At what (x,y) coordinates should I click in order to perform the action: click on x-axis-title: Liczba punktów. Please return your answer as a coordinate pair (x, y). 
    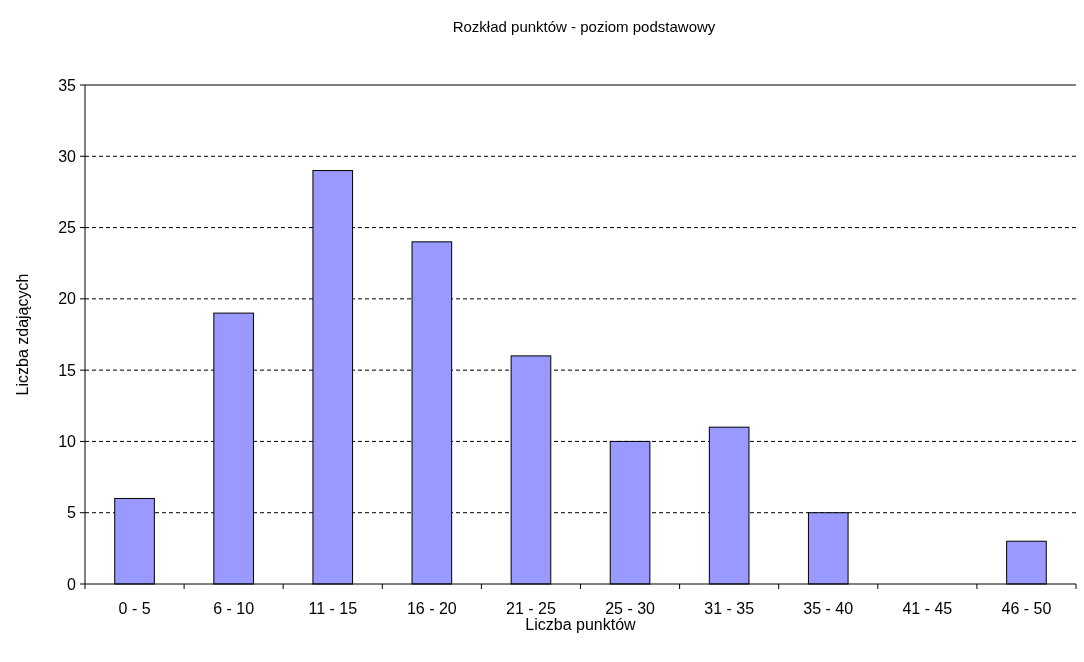
    Looking at the image, I should click on (581, 624).